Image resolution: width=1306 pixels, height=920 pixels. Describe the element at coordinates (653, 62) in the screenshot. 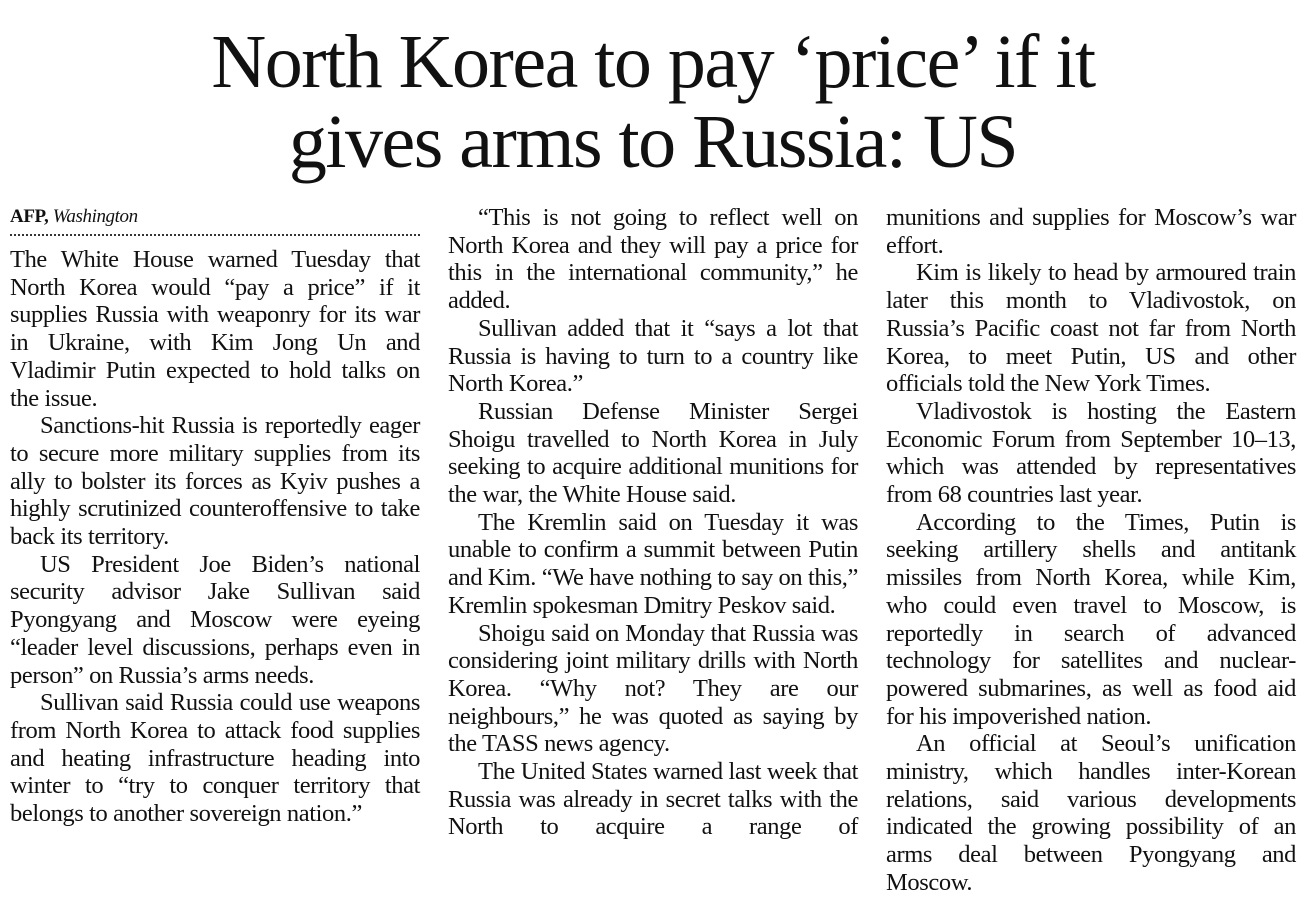

I see `headline-line-1: North Korea to pay ‘price’ if it` at that location.